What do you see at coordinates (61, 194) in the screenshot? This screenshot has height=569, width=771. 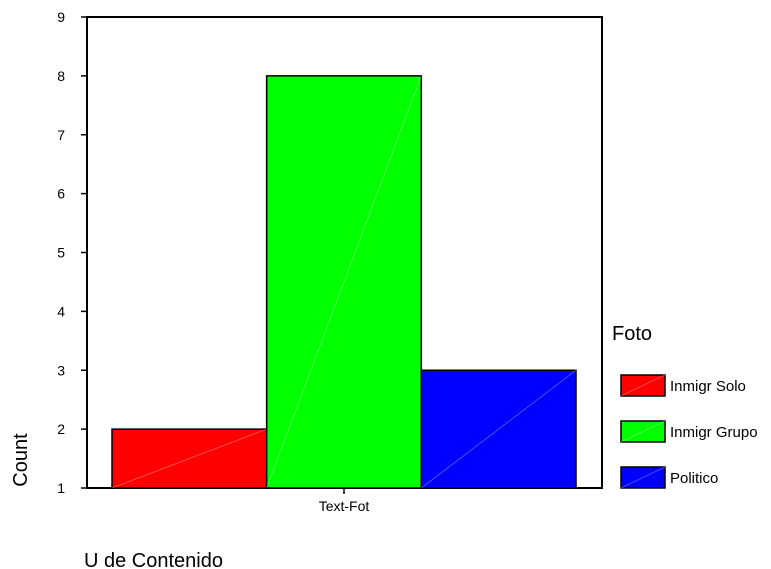 I see `y-tick-label: 6` at bounding box center [61, 194].